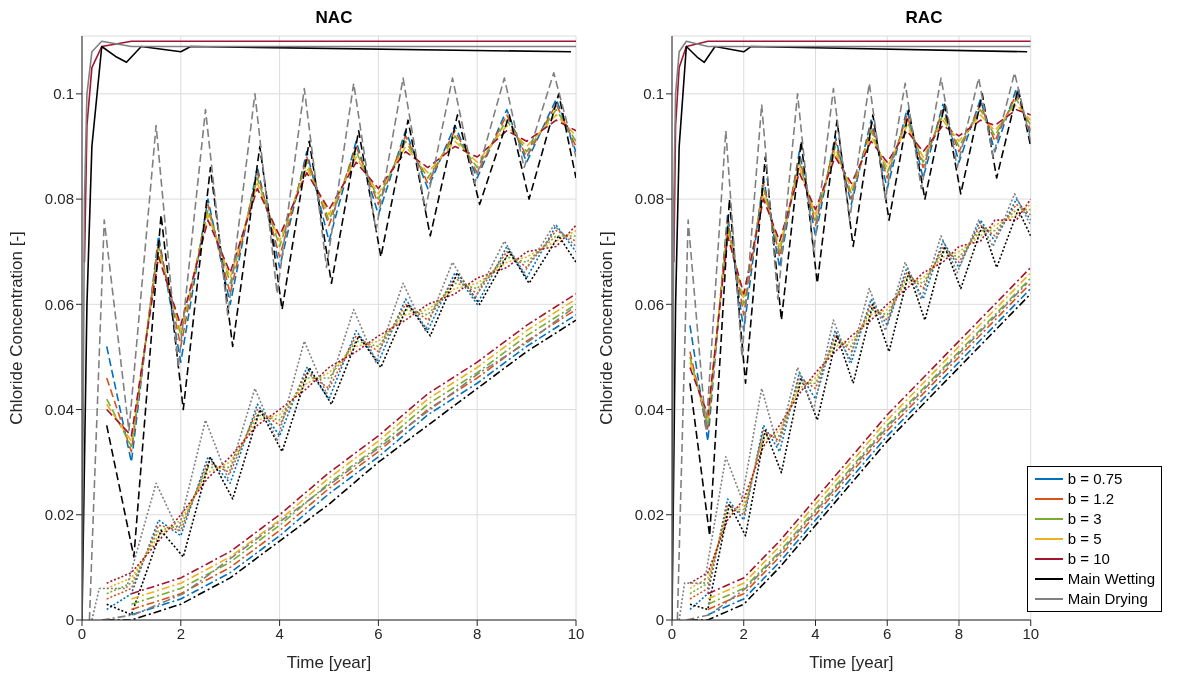 The image size is (1177, 686). Describe the element at coordinates (1088, 559) in the screenshot. I see `legend-label: b = 10` at that location.